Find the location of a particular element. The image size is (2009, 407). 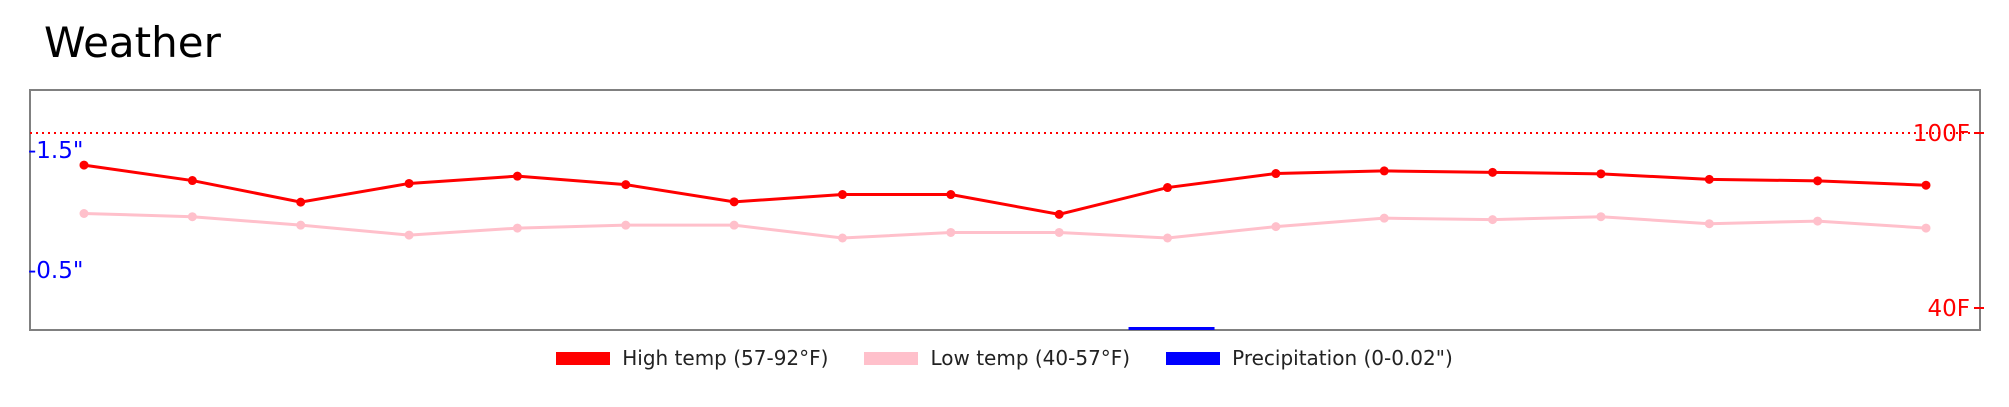

precipitation-bars is located at coordinates (1171, 328).